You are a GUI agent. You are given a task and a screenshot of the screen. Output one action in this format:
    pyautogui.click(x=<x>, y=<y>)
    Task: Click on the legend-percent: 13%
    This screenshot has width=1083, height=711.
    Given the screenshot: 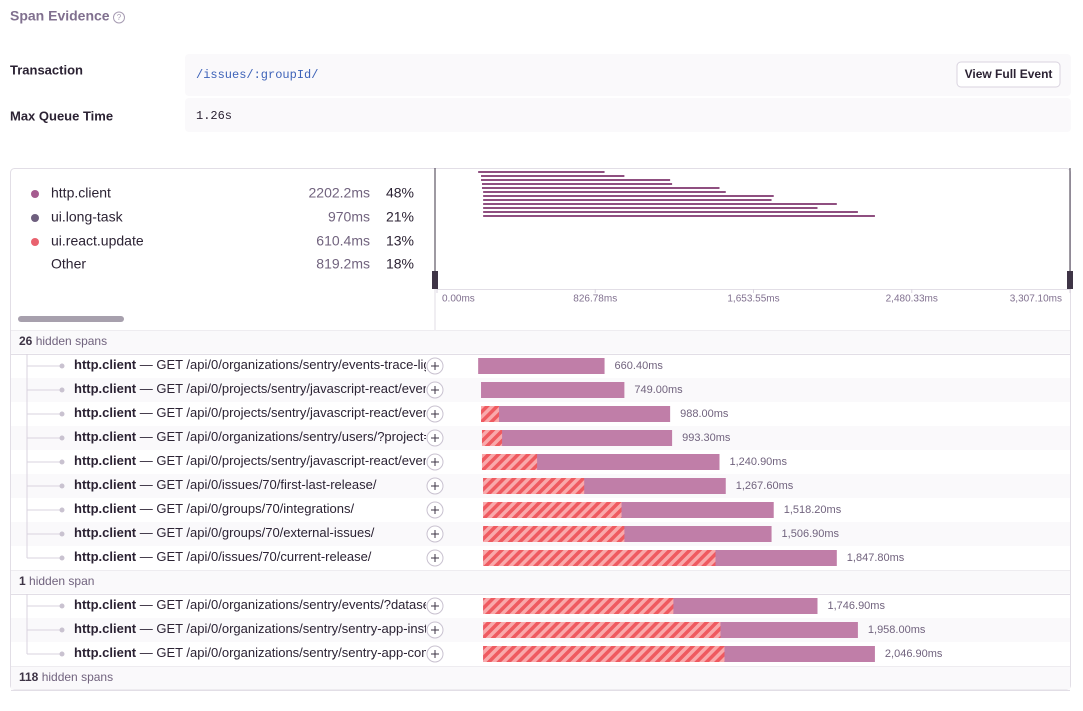 What is the action you would take?
    pyautogui.click(x=400, y=241)
    